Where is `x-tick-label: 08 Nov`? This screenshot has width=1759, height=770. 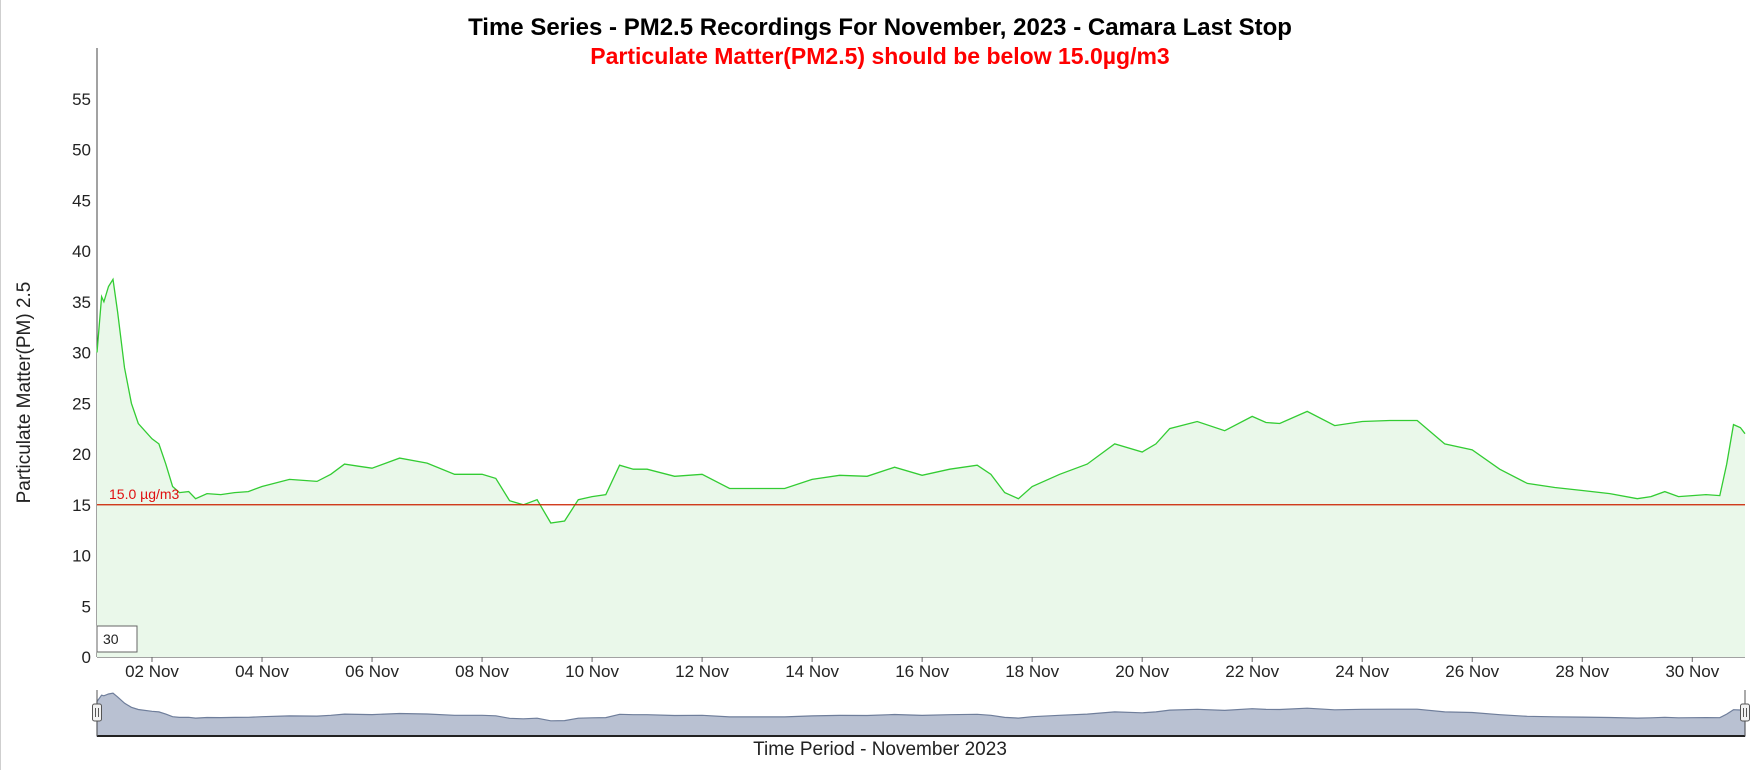 x-tick-label: 08 Nov is located at coordinates (482, 671).